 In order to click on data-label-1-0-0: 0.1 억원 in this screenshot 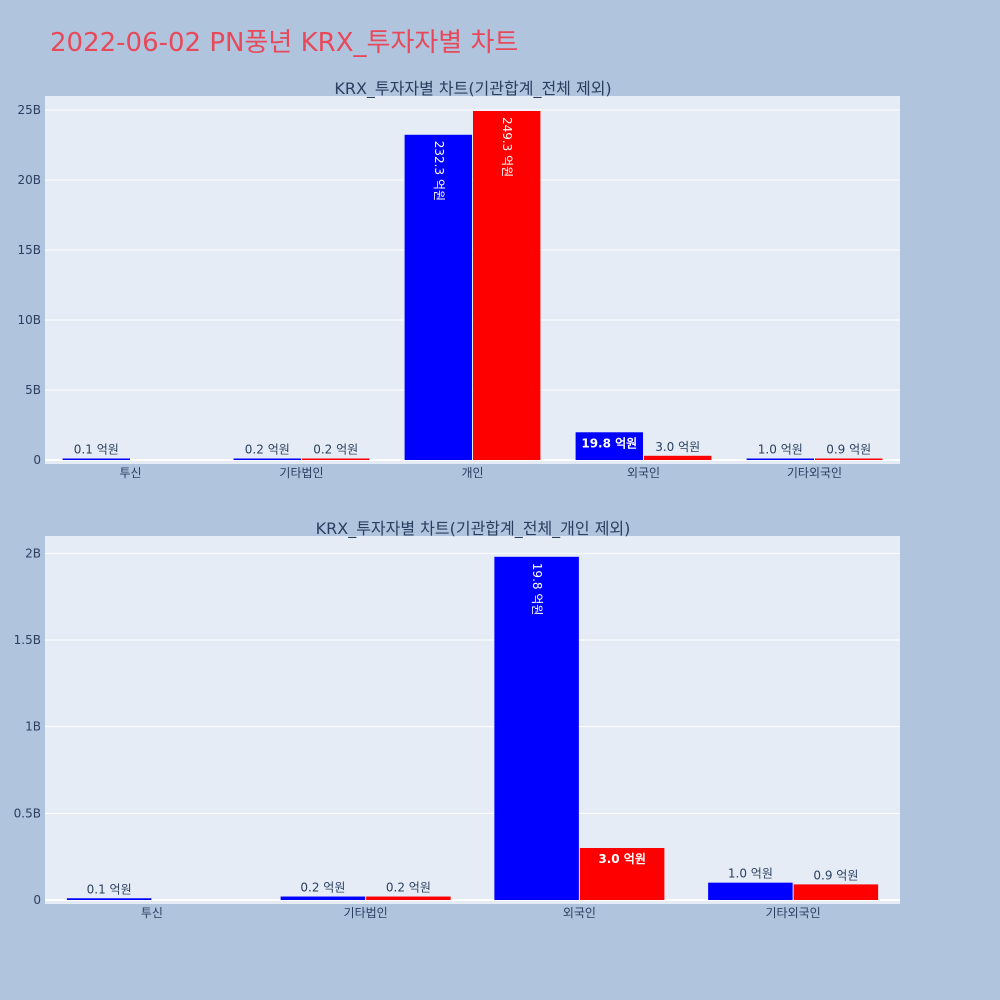, I will do `click(109, 889)`.